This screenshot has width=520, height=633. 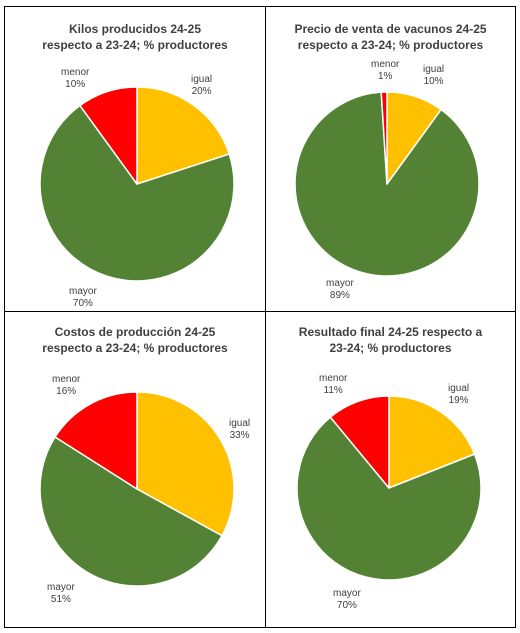 I want to click on slice-label-menor: menor 1%, so click(x=385, y=71).